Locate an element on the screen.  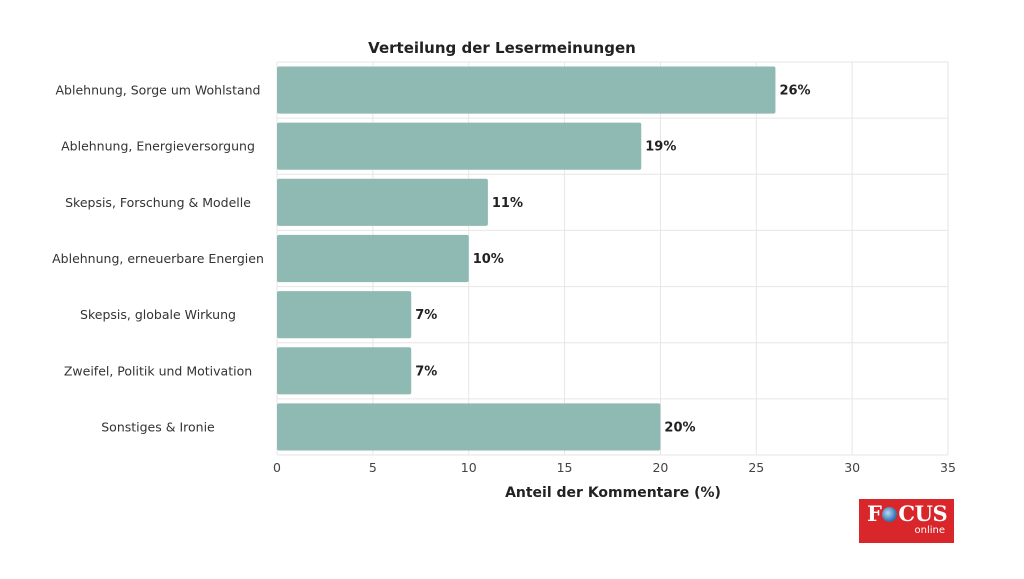
chart-title: Verteilung der Lesermeinungen is located at coordinates (502, 48).